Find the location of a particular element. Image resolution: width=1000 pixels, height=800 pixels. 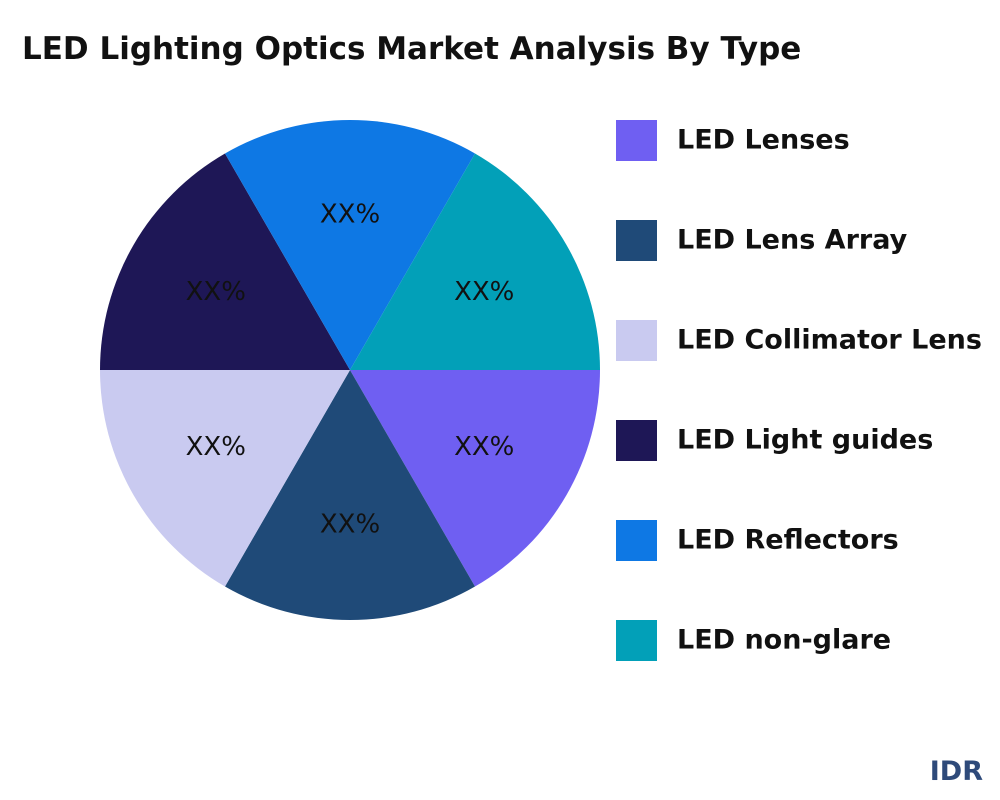

legend-label: LED Collimator Lens is located at coordinates (829, 340).